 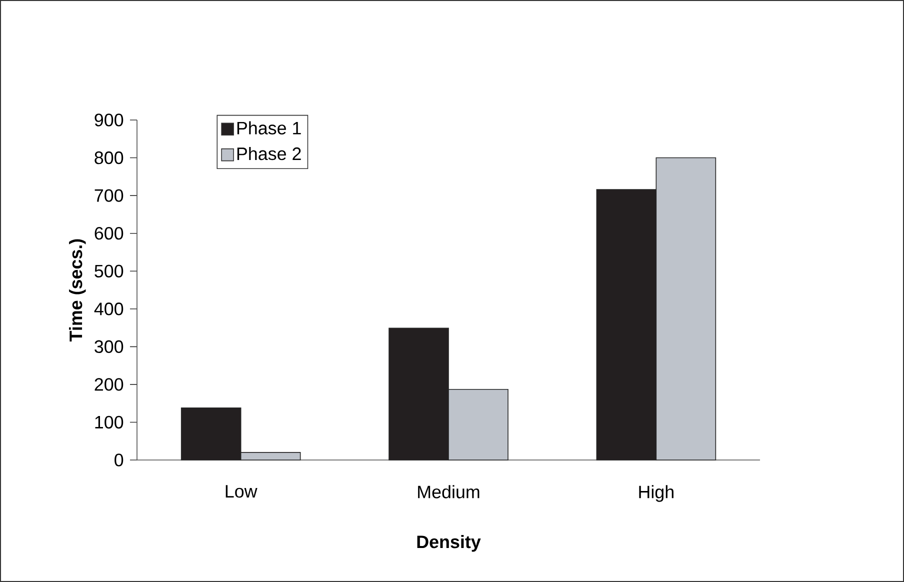 I want to click on y-tick-label: 600, so click(x=109, y=233).